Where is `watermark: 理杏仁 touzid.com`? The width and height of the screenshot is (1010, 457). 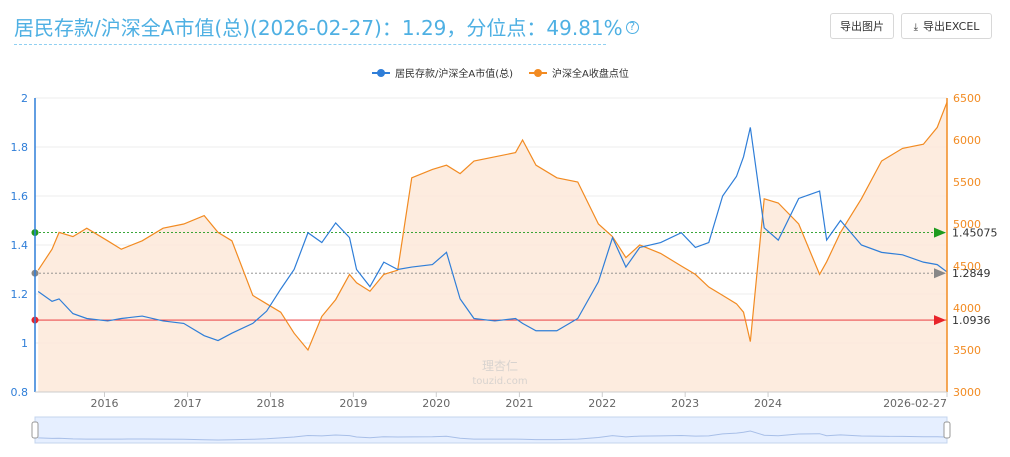
watermark: 理杏仁 touzid.com is located at coordinates (499, 373).